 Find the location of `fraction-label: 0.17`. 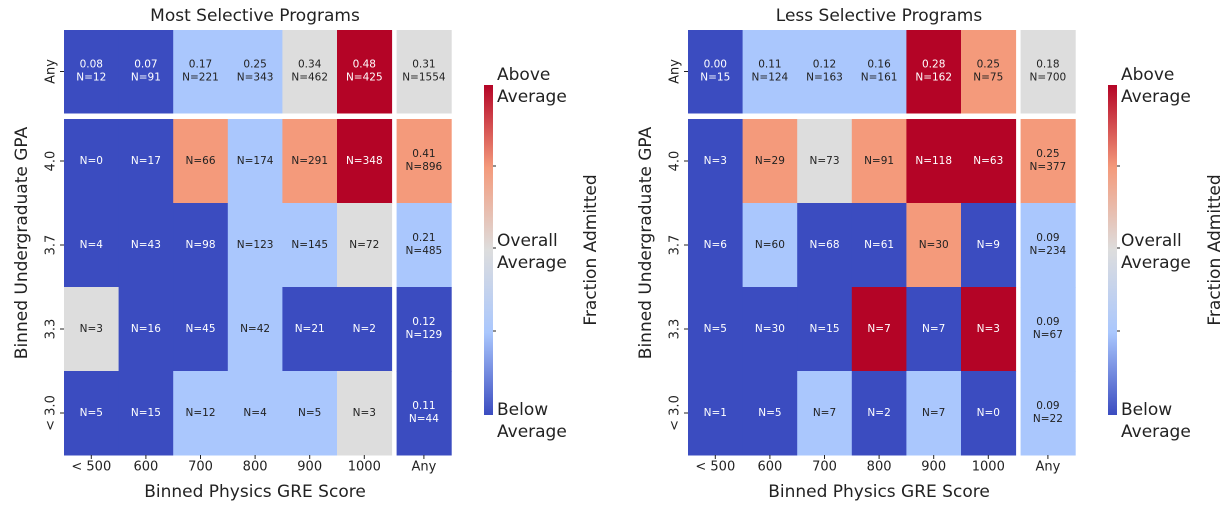

fraction-label: 0.17 is located at coordinates (200, 65).